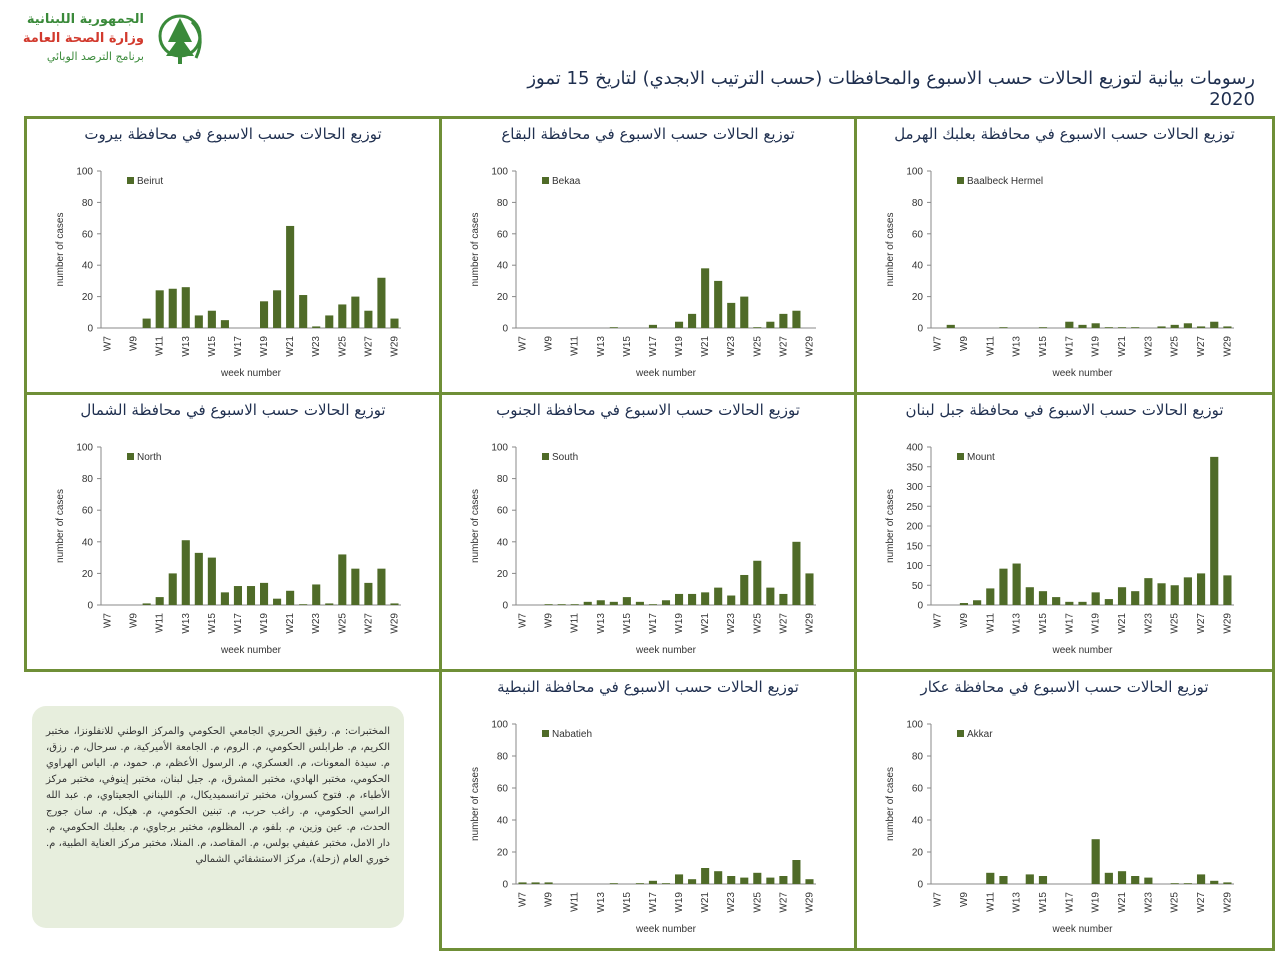  I want to click on legend-label: Beirut, so click(150, 181).